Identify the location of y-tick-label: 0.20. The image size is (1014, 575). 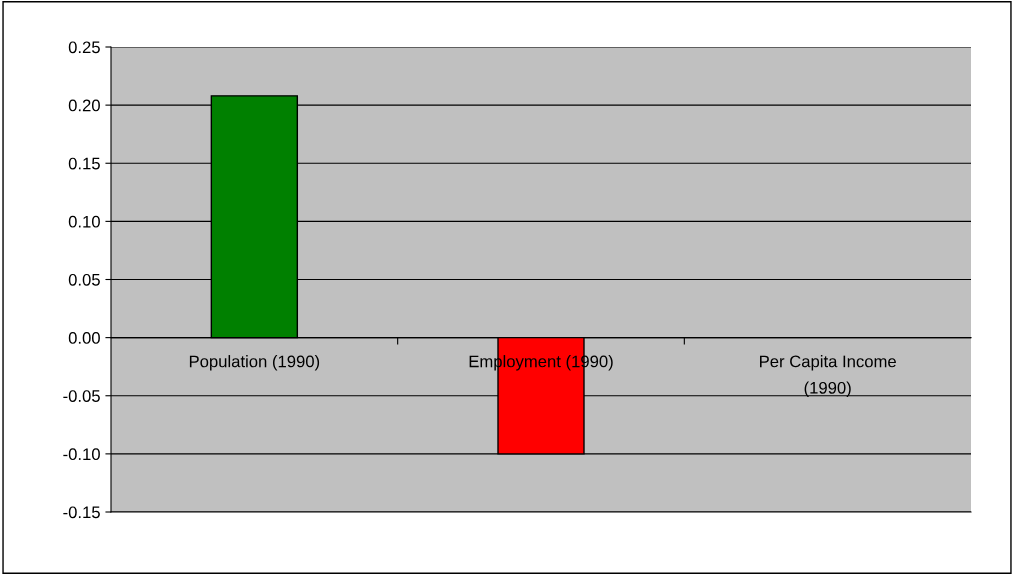
(84, 105).